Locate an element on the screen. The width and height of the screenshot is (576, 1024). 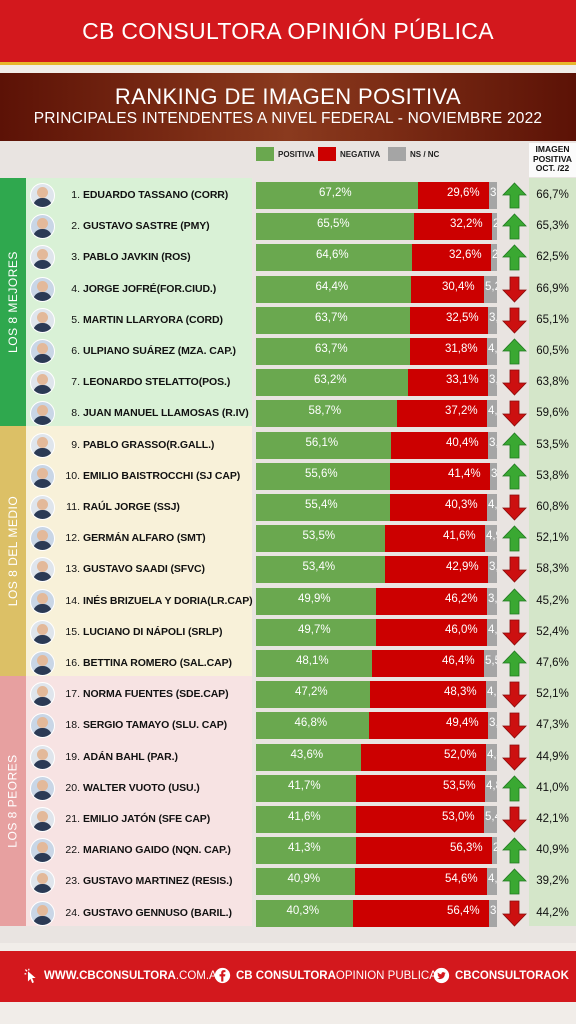
category-label: EMILIO JATÓN (SFE CAP) is located at coordinates (147, 819).